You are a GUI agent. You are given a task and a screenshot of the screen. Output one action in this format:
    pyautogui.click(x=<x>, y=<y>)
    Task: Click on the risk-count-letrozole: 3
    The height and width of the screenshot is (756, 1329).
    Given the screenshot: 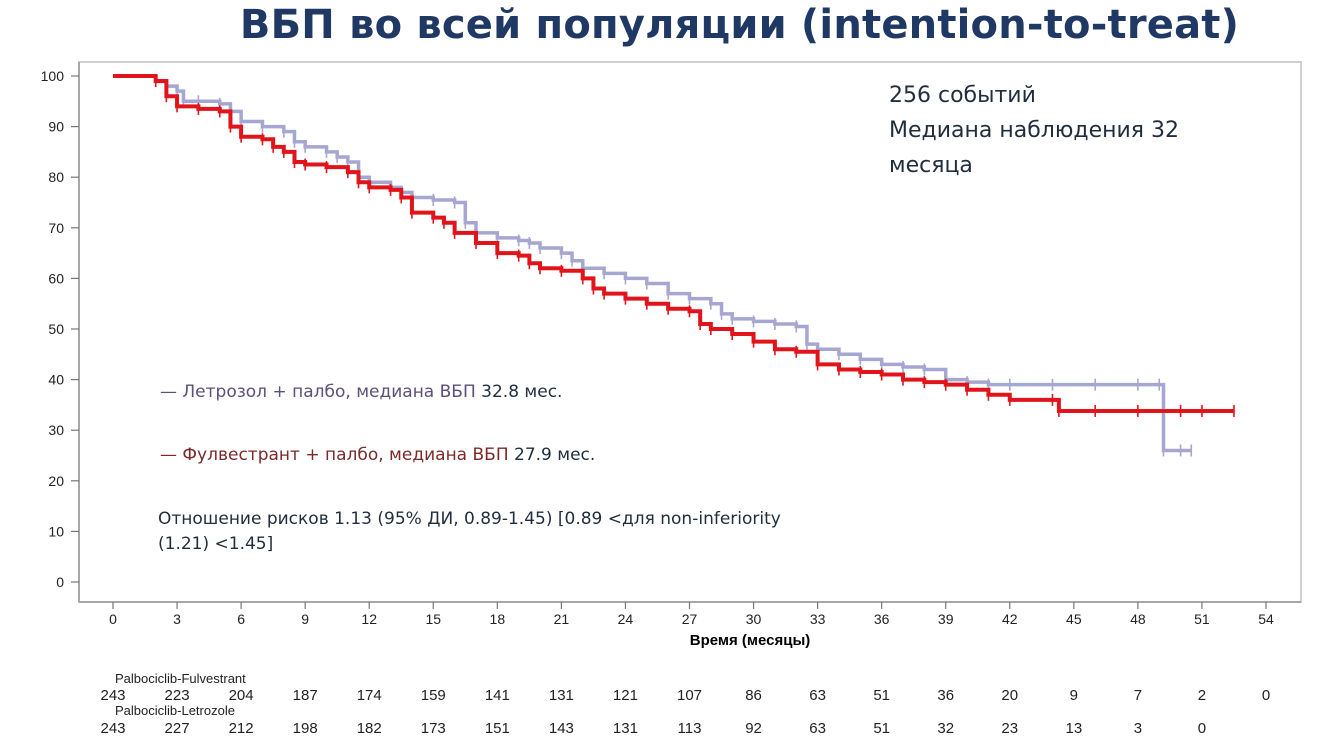 What is the action you would take?
    pyautogui.click(x=1138, y=728)
    